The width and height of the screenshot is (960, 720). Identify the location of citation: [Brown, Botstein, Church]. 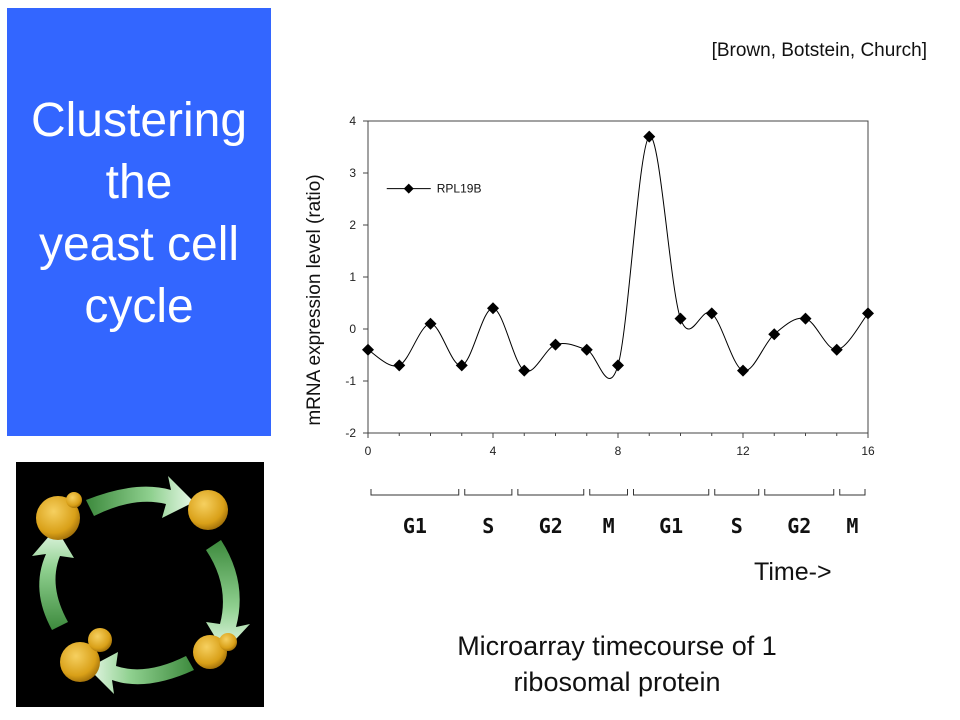
(819, 50).